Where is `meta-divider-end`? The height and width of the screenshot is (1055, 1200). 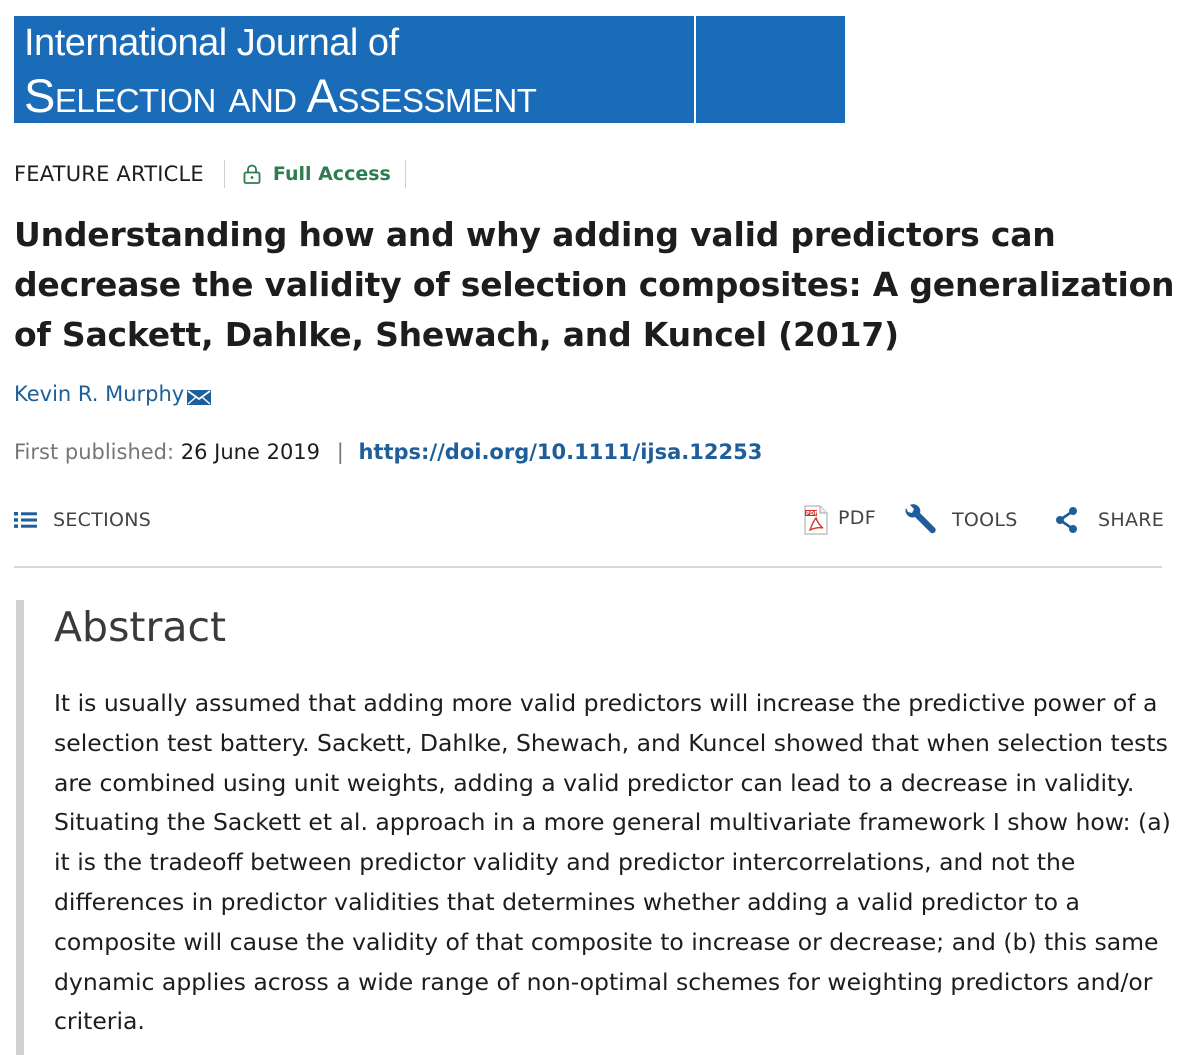 meta-divider-end is located at coordinates (405, 174).